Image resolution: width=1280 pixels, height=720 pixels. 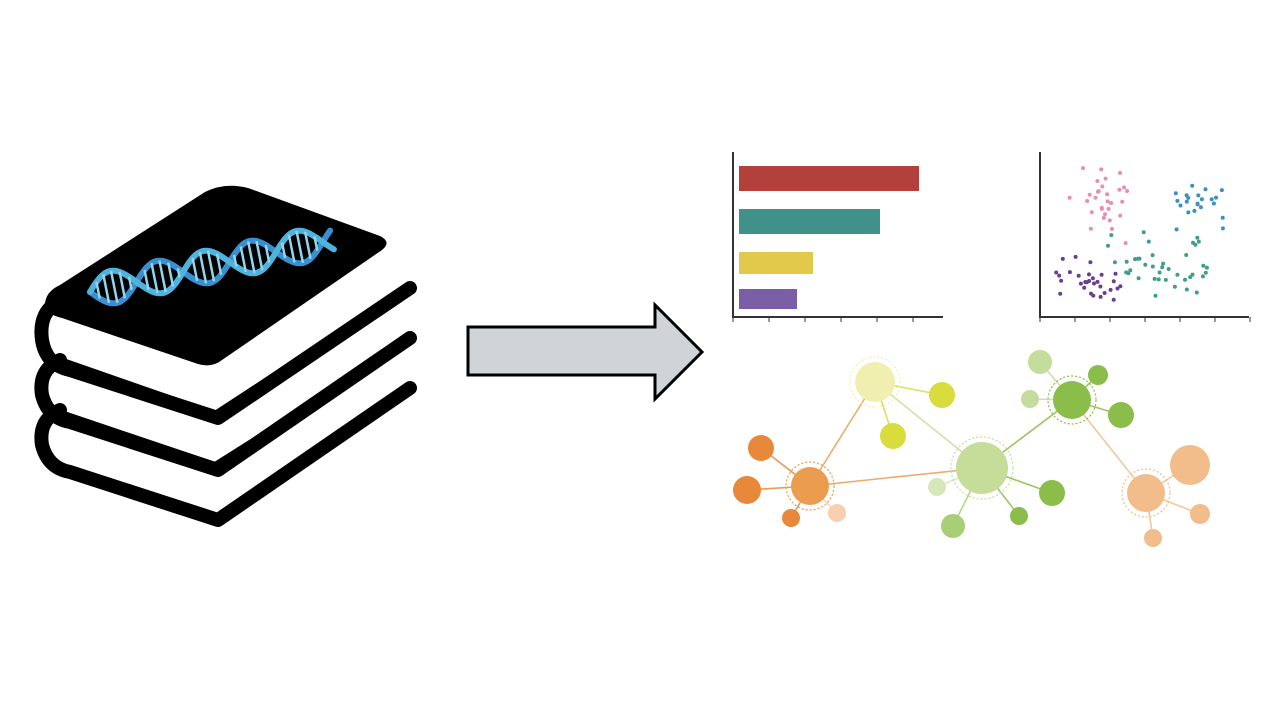 What do you see at coordinates (837, 235) in the screenshot?
I see `bar-chart-icon` at bounding box center [837, 235].